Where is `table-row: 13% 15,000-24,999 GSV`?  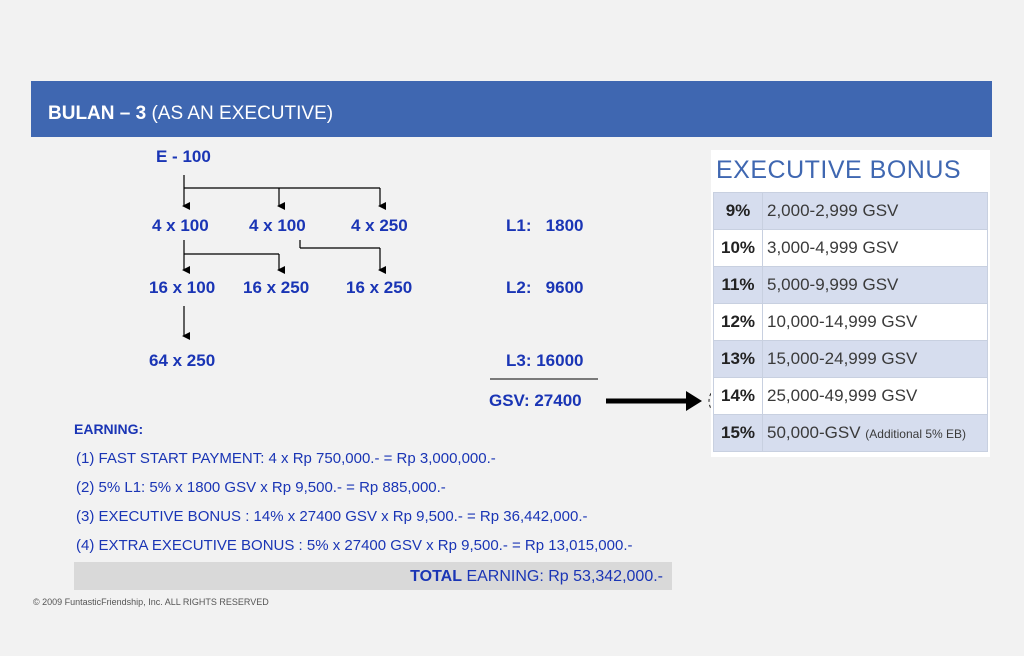
table-row: 13% 15,000-24,999 GSV is located at coordinates (850, 359).